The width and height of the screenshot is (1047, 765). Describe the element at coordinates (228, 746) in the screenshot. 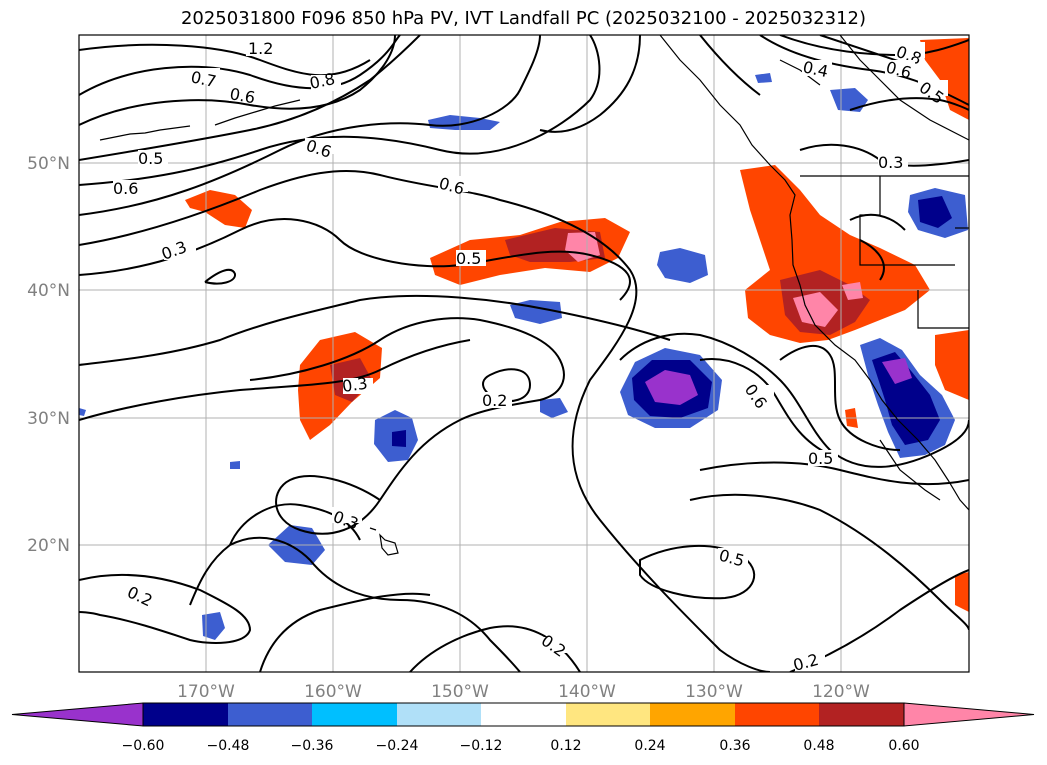

I see `colorbar-tick-label: −0.48` at that location.